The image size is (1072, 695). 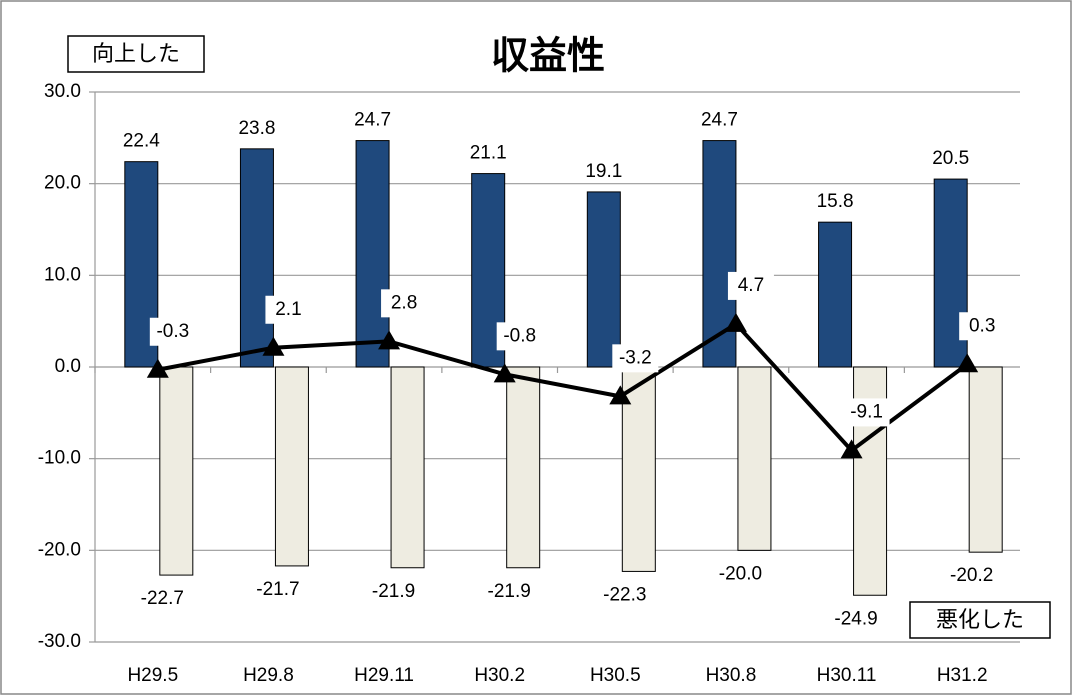 What do you see at coordinates (68, 366) in the screenshot?
I see `y-tick-label: 0.0` at bounding box center [68, 366].